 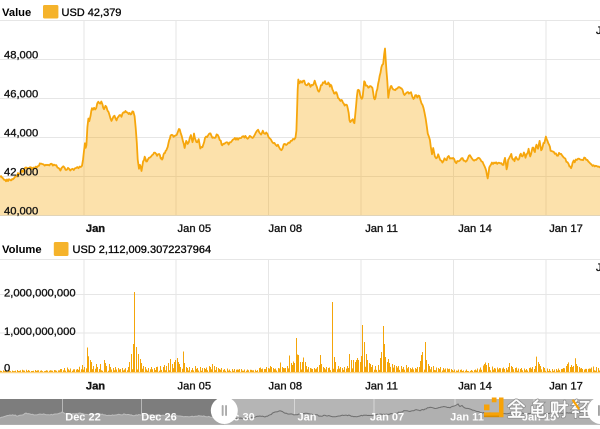 What do you see at coordinates (142, 250) in the screenshot?
I see `svg-text: USD 2,112,009.3072237964` at bounding box center [142, 250].